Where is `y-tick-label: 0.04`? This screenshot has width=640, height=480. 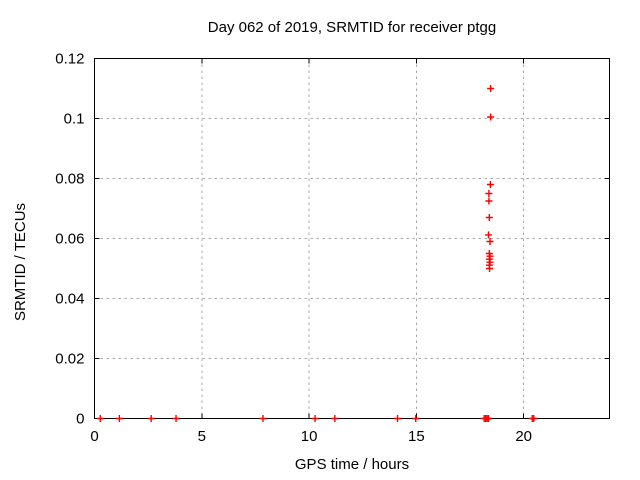
y-tick-label: 0.04 is located at coordinates (69, 299).